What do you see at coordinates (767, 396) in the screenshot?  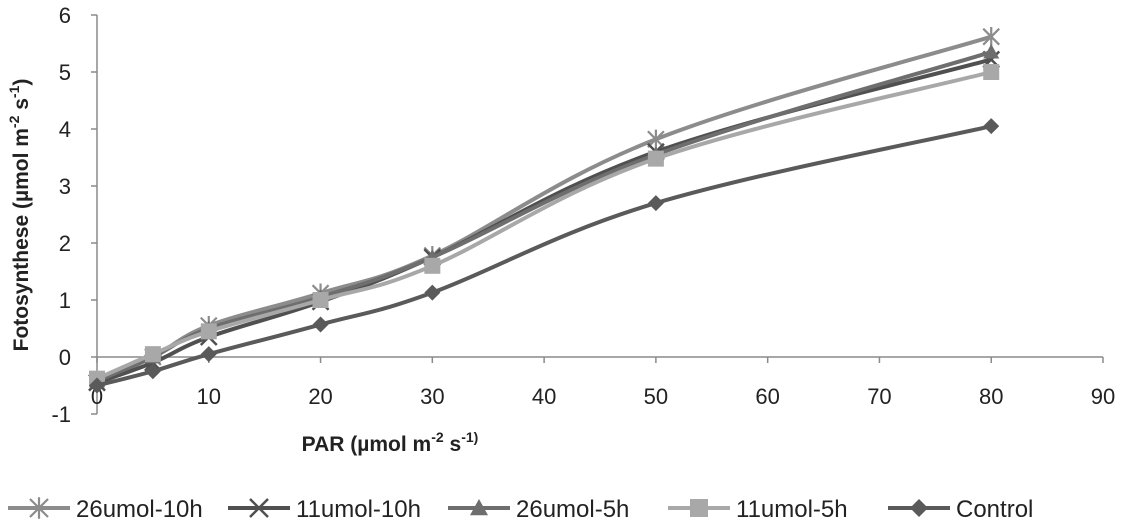 I see `x-tick-label: 60` at bounding box center [767, 396].